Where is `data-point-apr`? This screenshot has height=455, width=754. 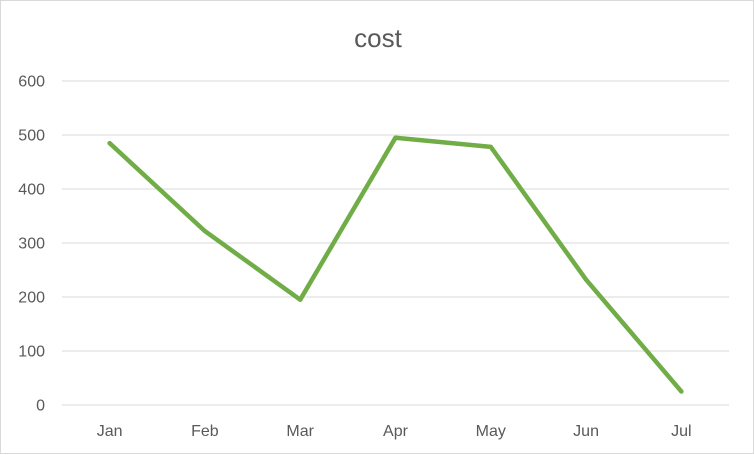 data-point-apr is located at coordinates (395, 137).